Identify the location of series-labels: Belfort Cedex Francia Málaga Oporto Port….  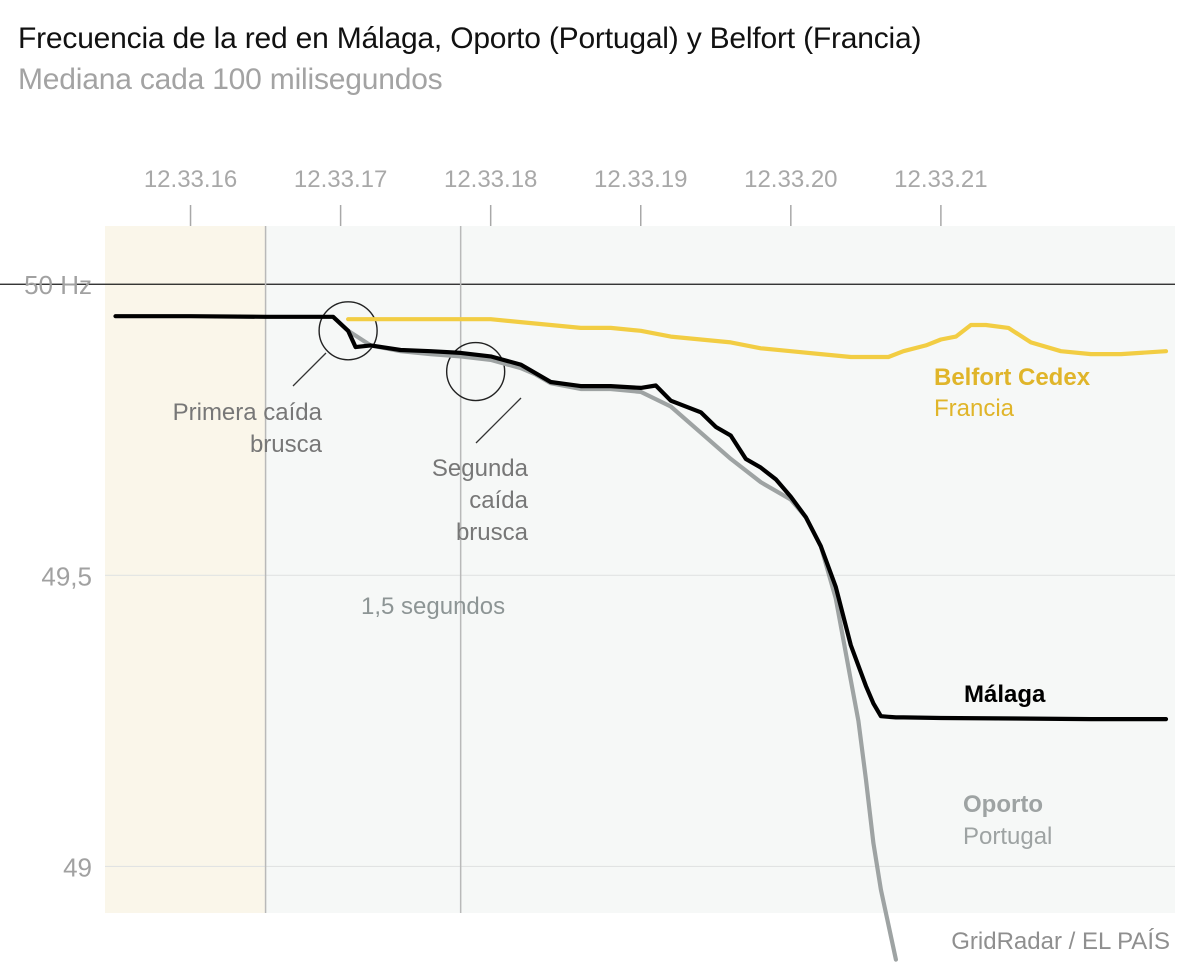
(1012, 607).